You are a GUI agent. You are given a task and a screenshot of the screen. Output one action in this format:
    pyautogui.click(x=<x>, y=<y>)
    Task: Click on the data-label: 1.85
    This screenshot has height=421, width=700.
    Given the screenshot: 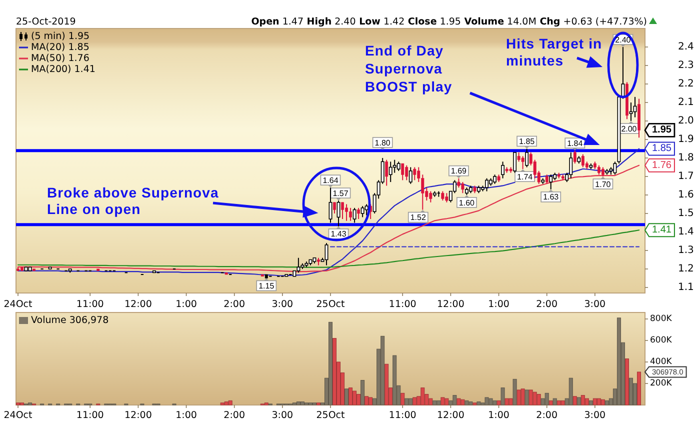 What is the action you would take?
    pyautogui.click(x=662, y=148)
    